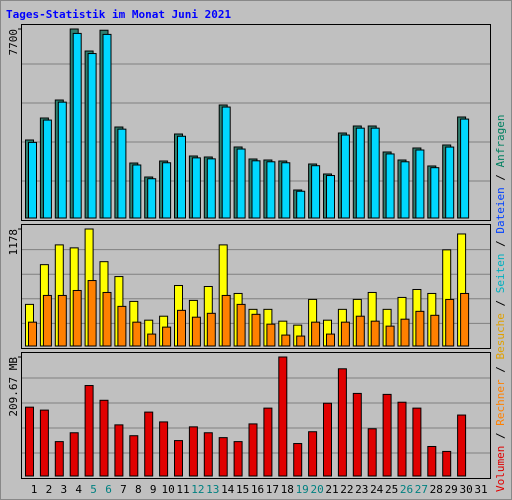 Image resolution: width=512 pixels, height=500 pixels. I want to click on x-tick-label: 22, so click(346, 489).